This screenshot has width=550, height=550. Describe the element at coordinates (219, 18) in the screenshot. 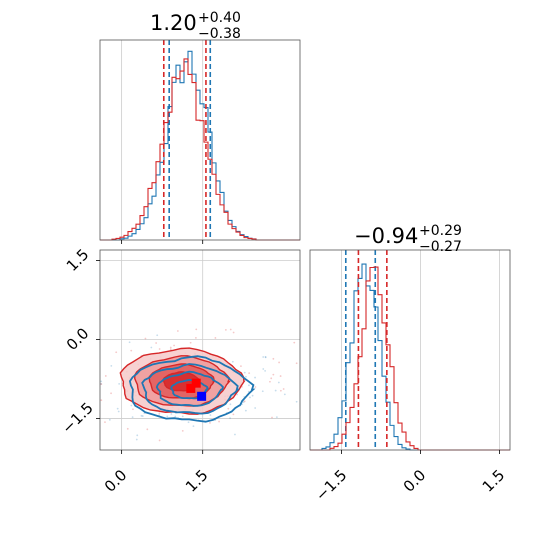

I see `title-param1-upper: +0.40` at that location.